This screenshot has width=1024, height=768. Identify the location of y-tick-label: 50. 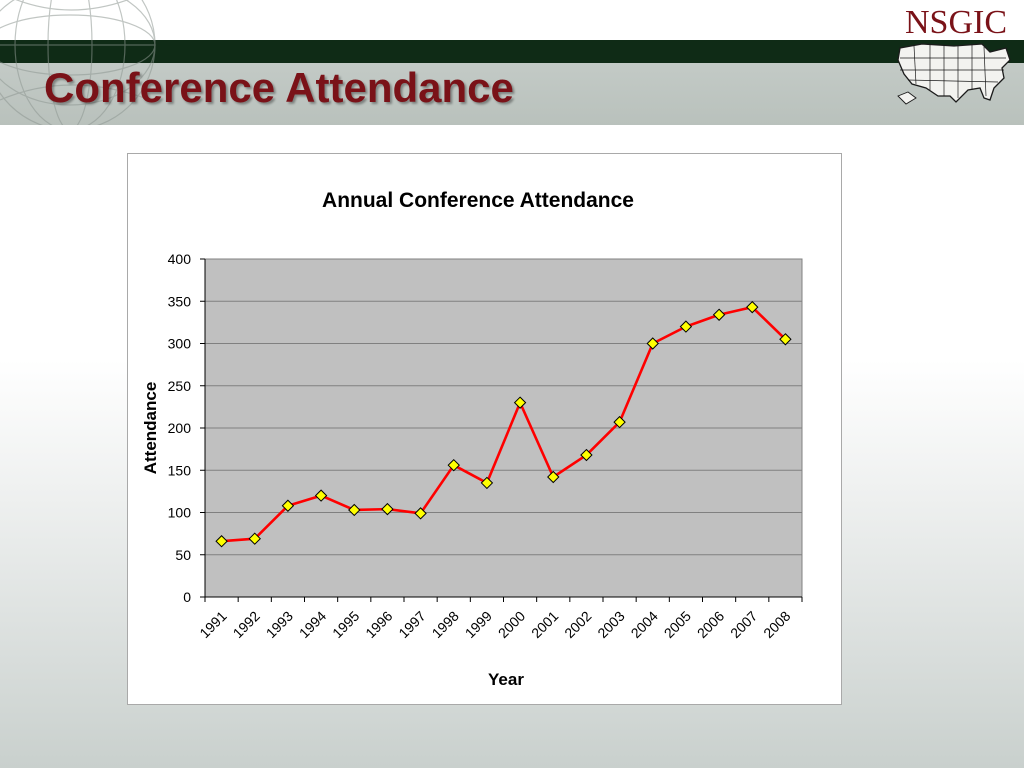
(183, 555).